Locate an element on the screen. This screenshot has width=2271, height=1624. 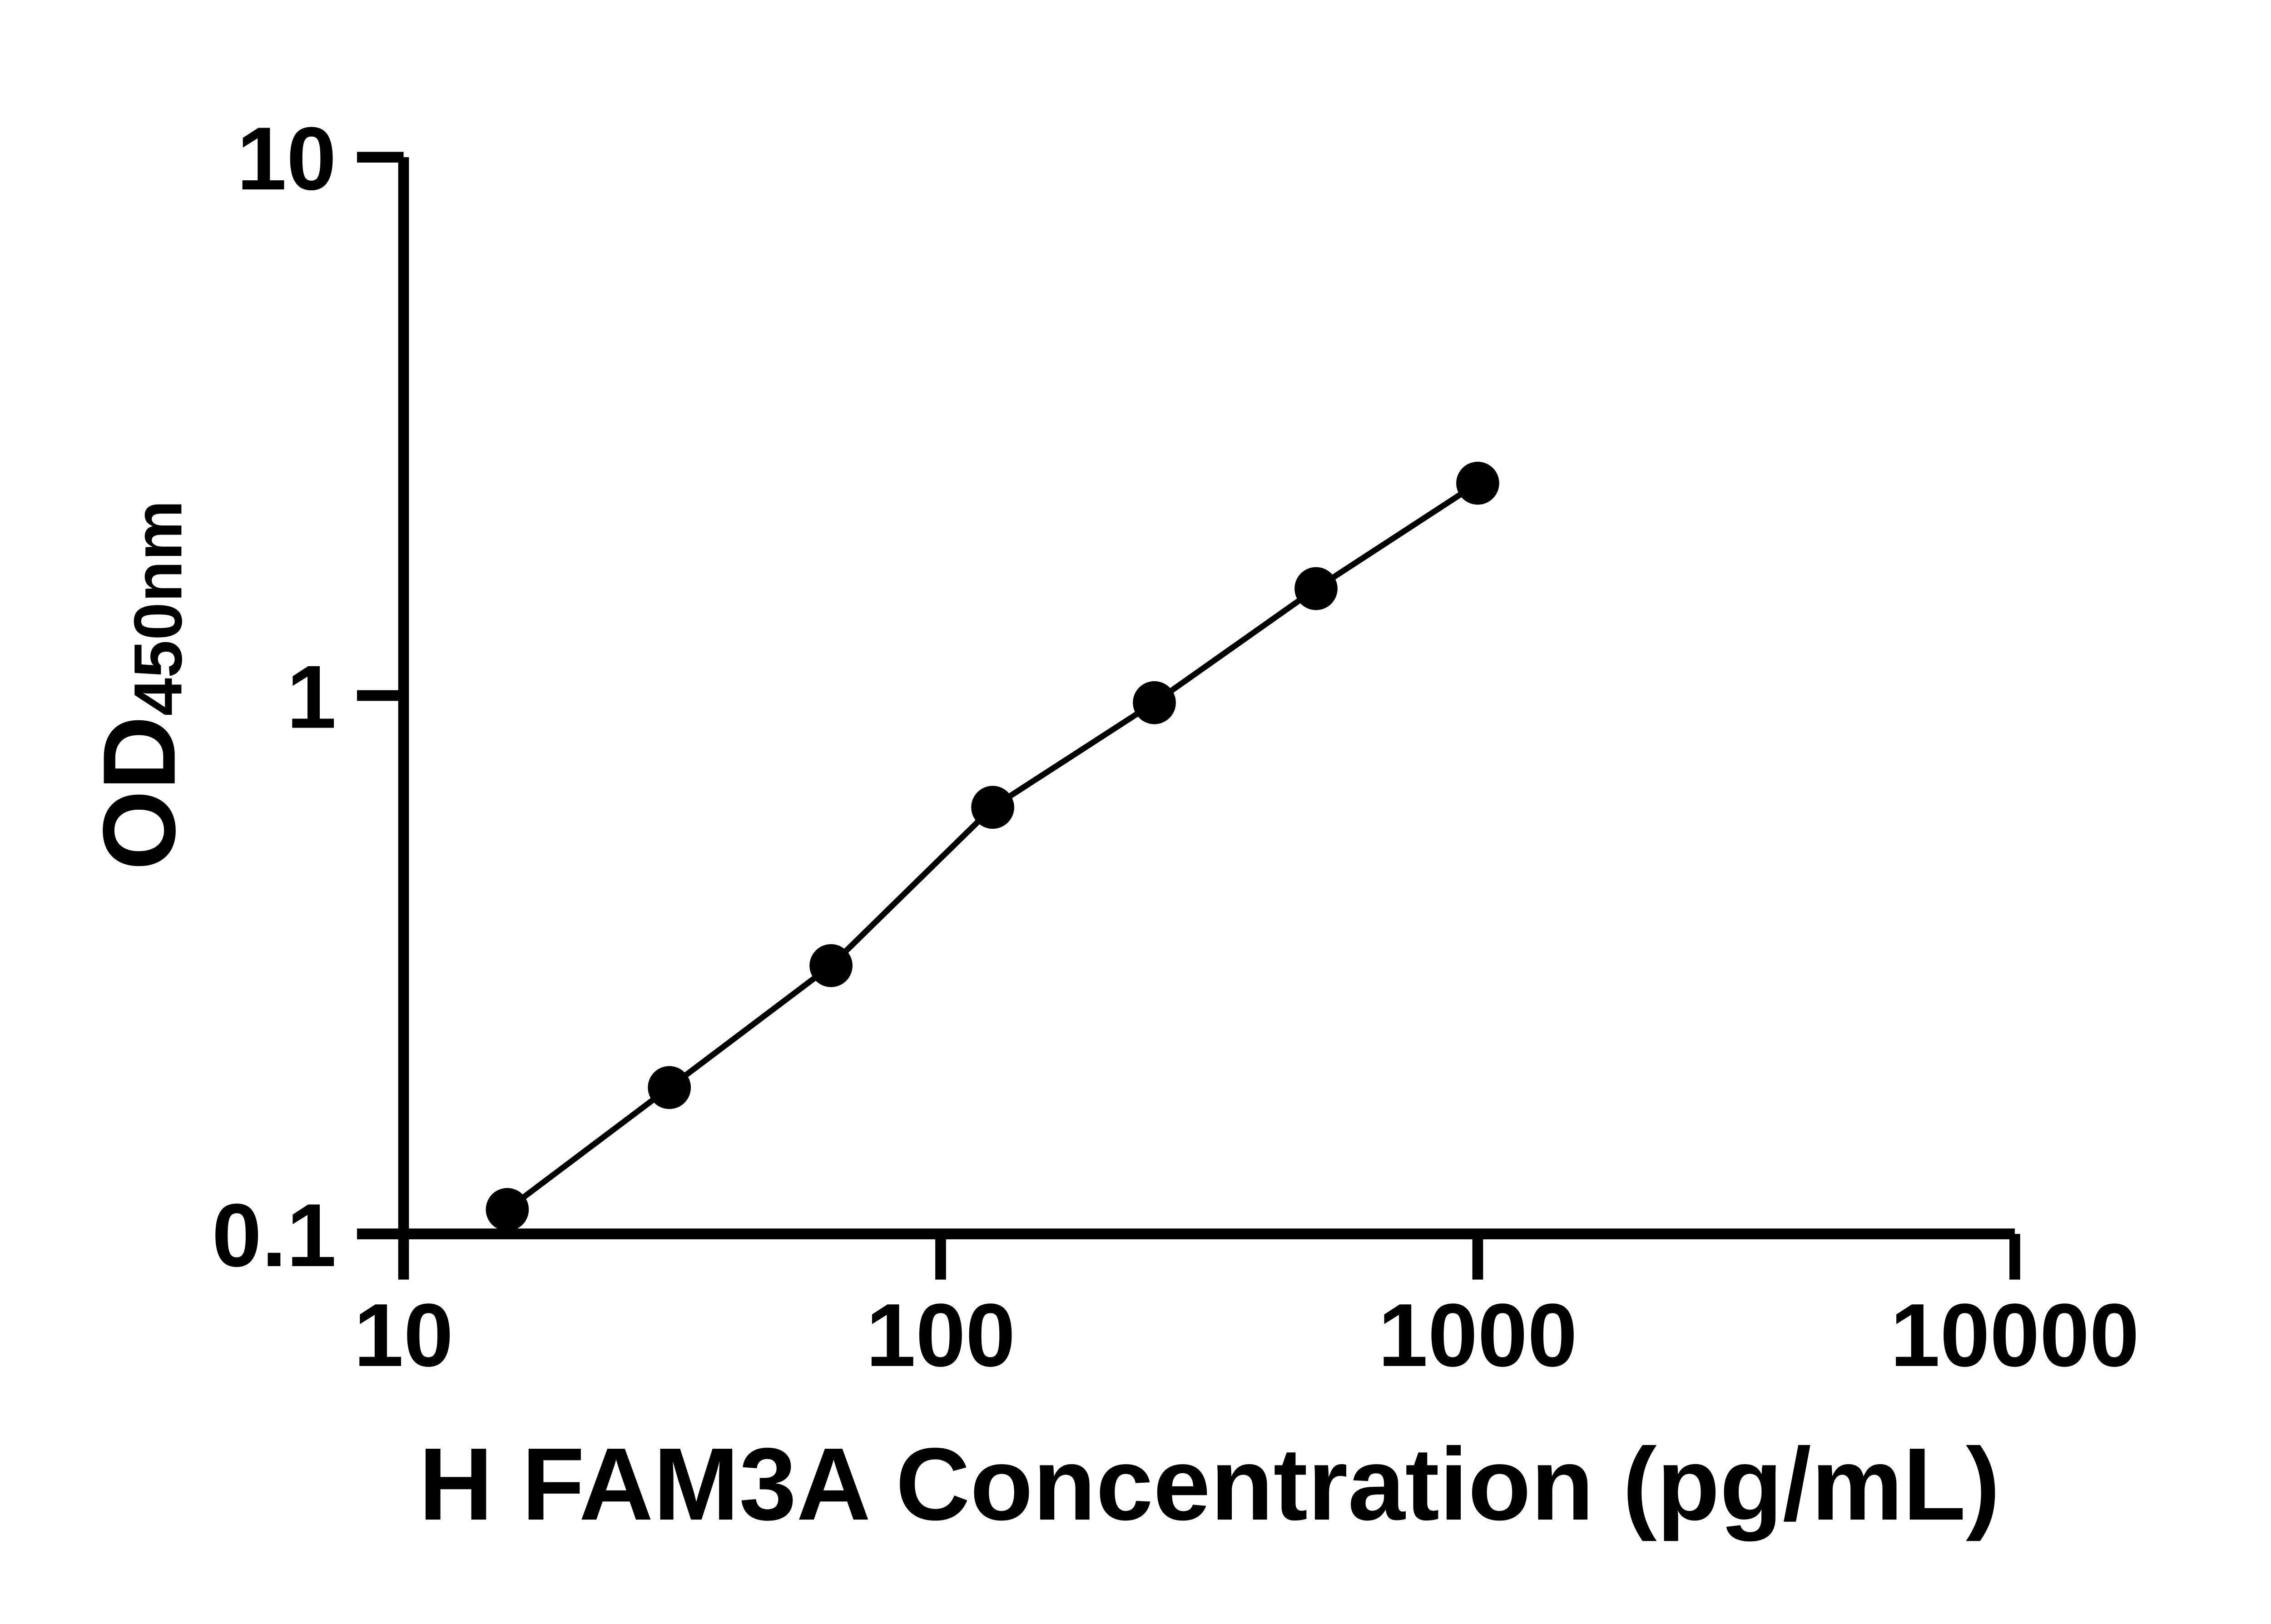
x-tick-label-10000: 10000 is located at coordinates (2014, 1335).